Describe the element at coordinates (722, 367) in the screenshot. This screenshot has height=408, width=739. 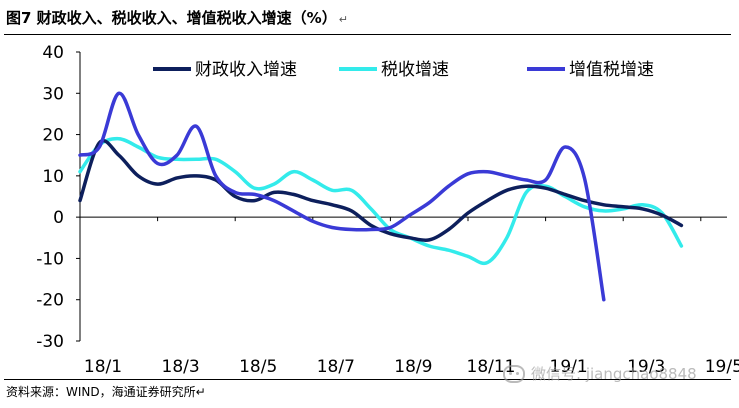
I see `x-tick-label: 19/5` at that location.